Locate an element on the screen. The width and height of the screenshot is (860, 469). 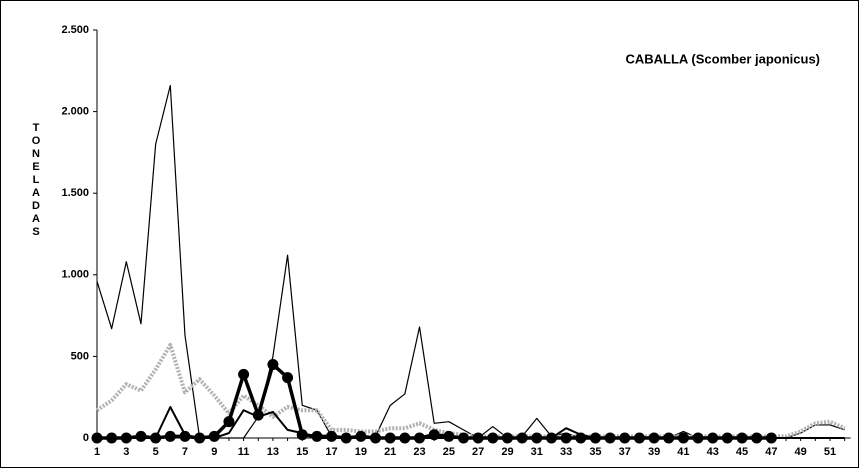
x-tick-label: 21 is located at coordinates (390, 452).